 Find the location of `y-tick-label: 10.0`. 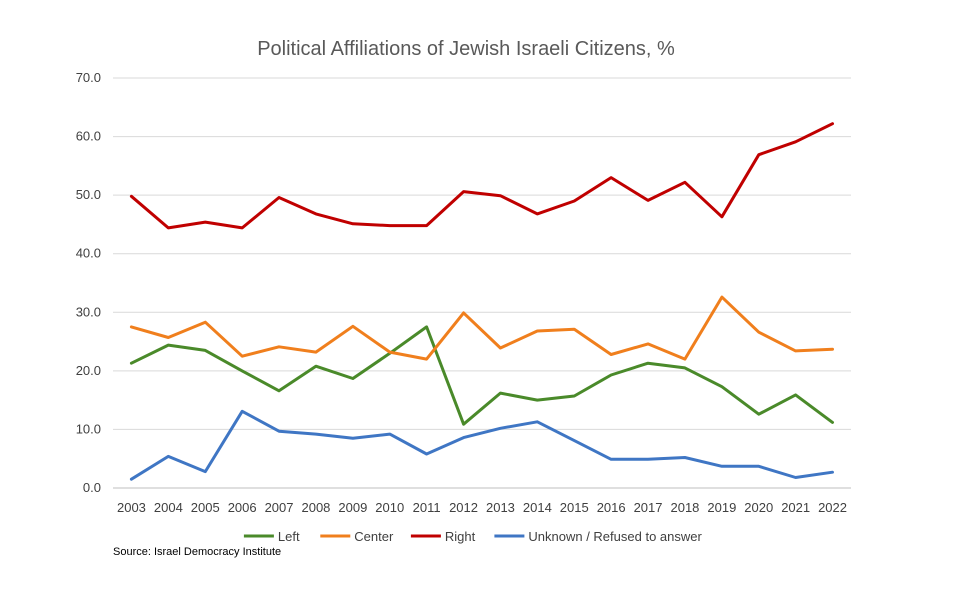

y-tick-label: 10.0 is located at coordinates (88, 428).